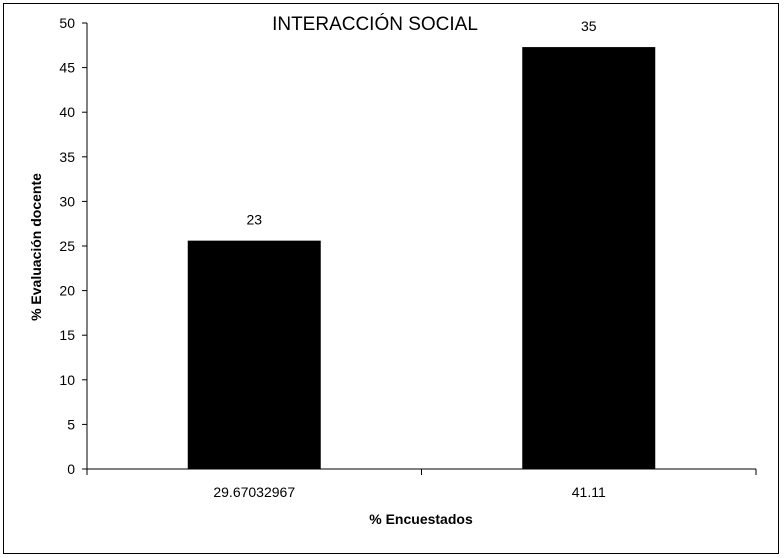 This screenshot has width=784, height=558. What do you see at coordinates (67, 380) in the screenshot?
I see `y-tick-label: 10` at bounding box center [67, 380].